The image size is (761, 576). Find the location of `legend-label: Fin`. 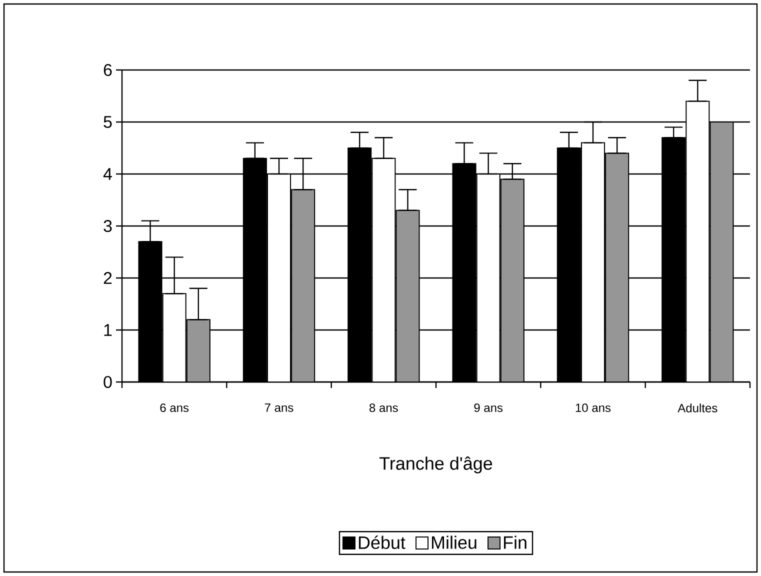

legend-label: Fin is located at coordinates (515, 542).